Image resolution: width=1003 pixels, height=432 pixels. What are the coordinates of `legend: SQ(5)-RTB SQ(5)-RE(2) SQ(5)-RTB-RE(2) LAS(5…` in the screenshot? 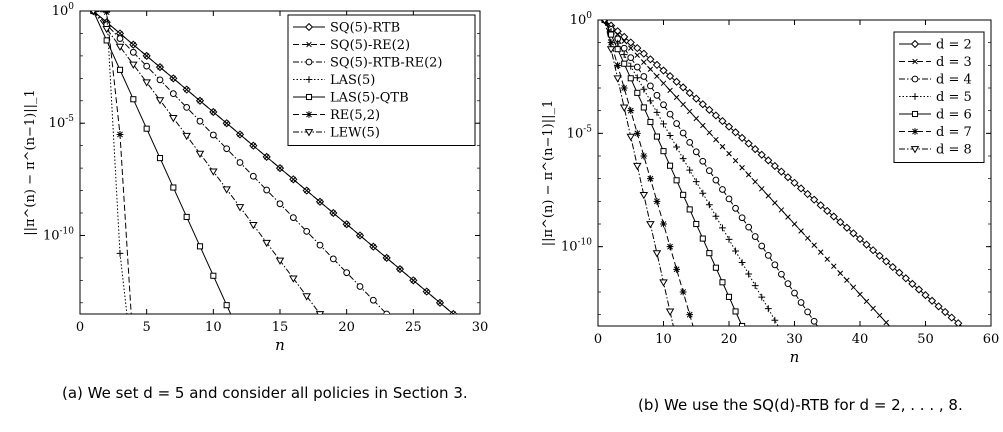 It's located at (381, 80).